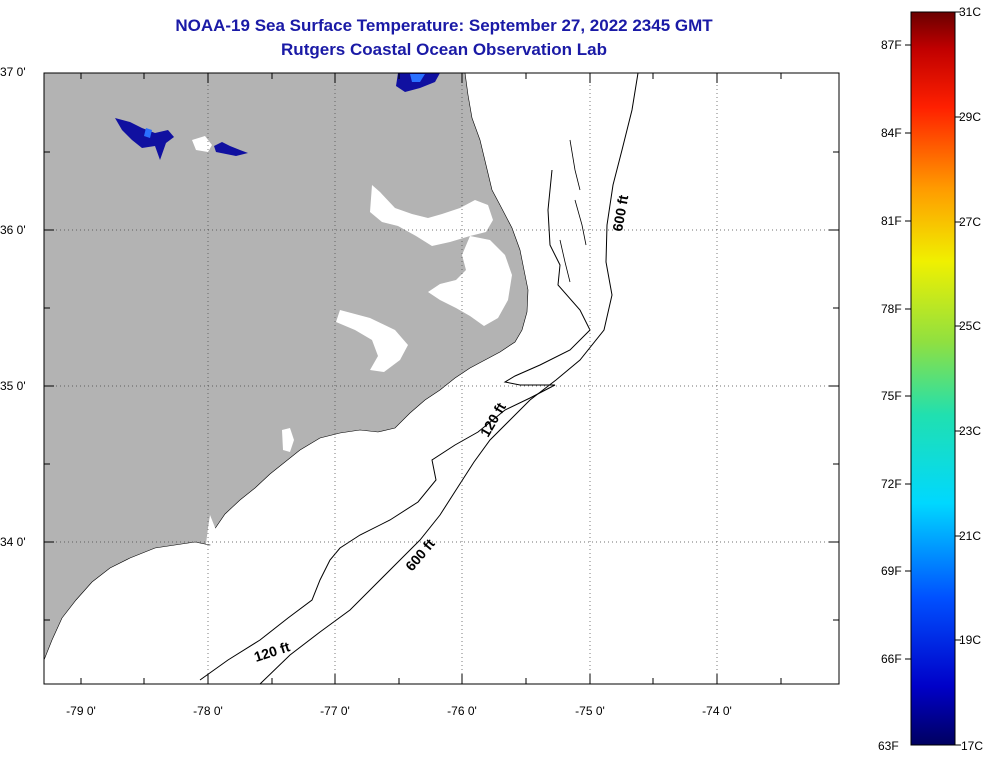 The image size is (992, 761). Describe the element at coordinates (590, 711) in the screenshot. I see `lon-label-75: -75 0'` at that location.